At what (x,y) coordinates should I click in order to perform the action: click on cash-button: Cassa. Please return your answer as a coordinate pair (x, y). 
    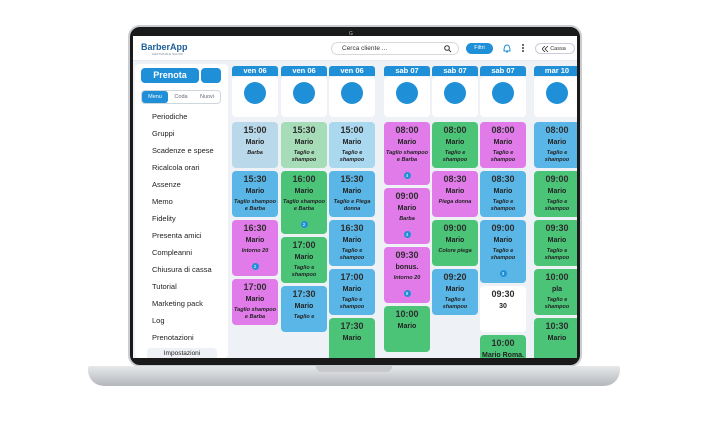
    Looking at the image, I should click on (555, 48).